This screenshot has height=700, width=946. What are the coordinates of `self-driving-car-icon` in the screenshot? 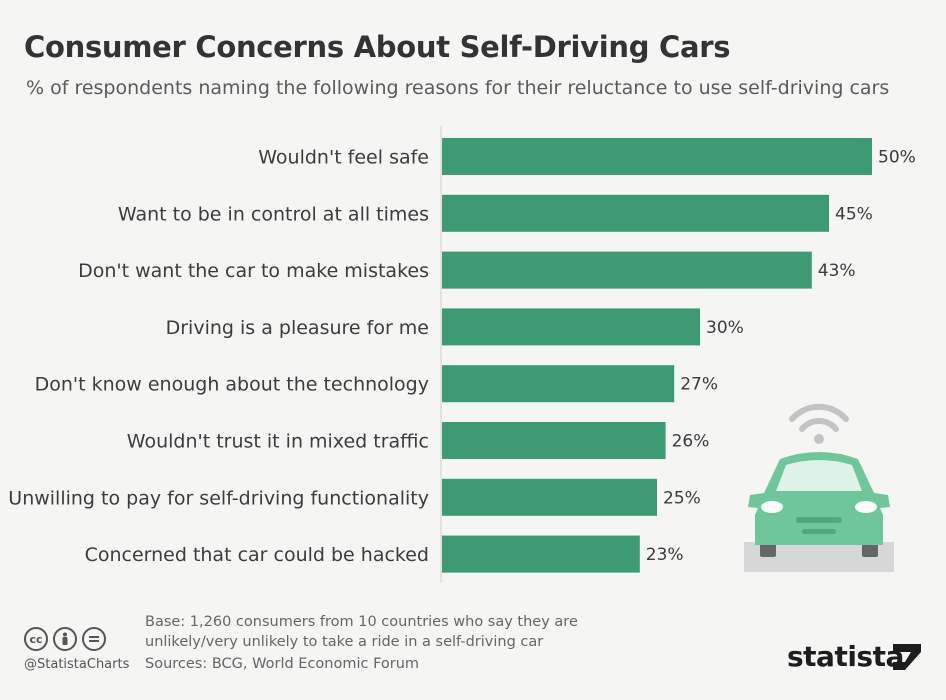 It's located at (819, 487).